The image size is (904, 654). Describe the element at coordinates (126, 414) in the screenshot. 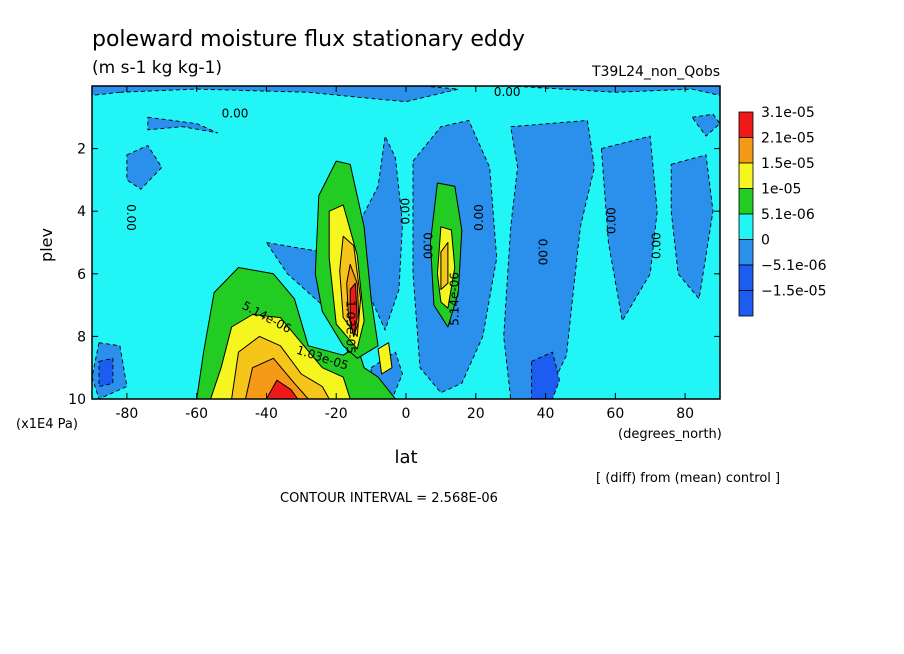

I see `x-tick-label-0: -80` at that location.